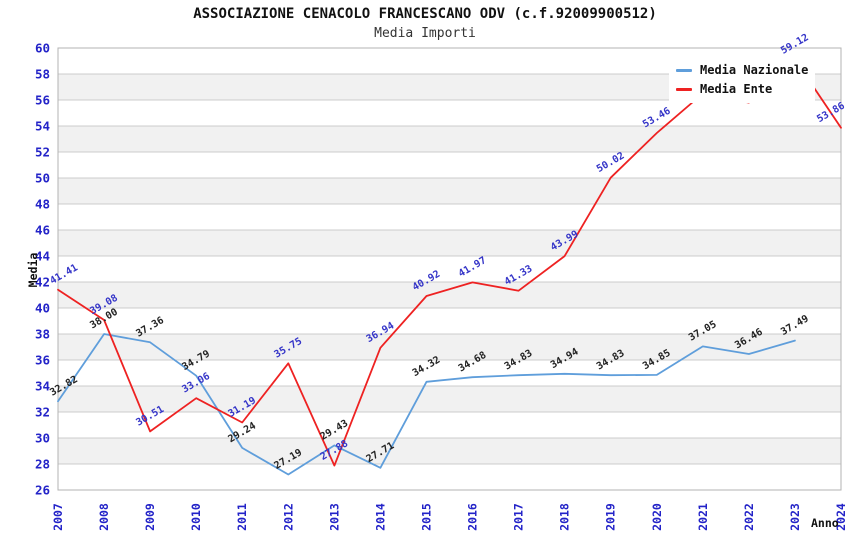  I want to click on x-tick-label: 2014, so click(380, 517).